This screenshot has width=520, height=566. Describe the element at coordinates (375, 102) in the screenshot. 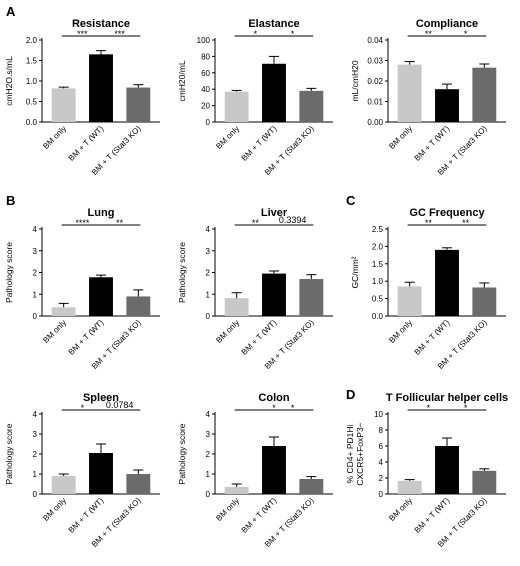

I see `y-tick-label: 0.01` at that location.